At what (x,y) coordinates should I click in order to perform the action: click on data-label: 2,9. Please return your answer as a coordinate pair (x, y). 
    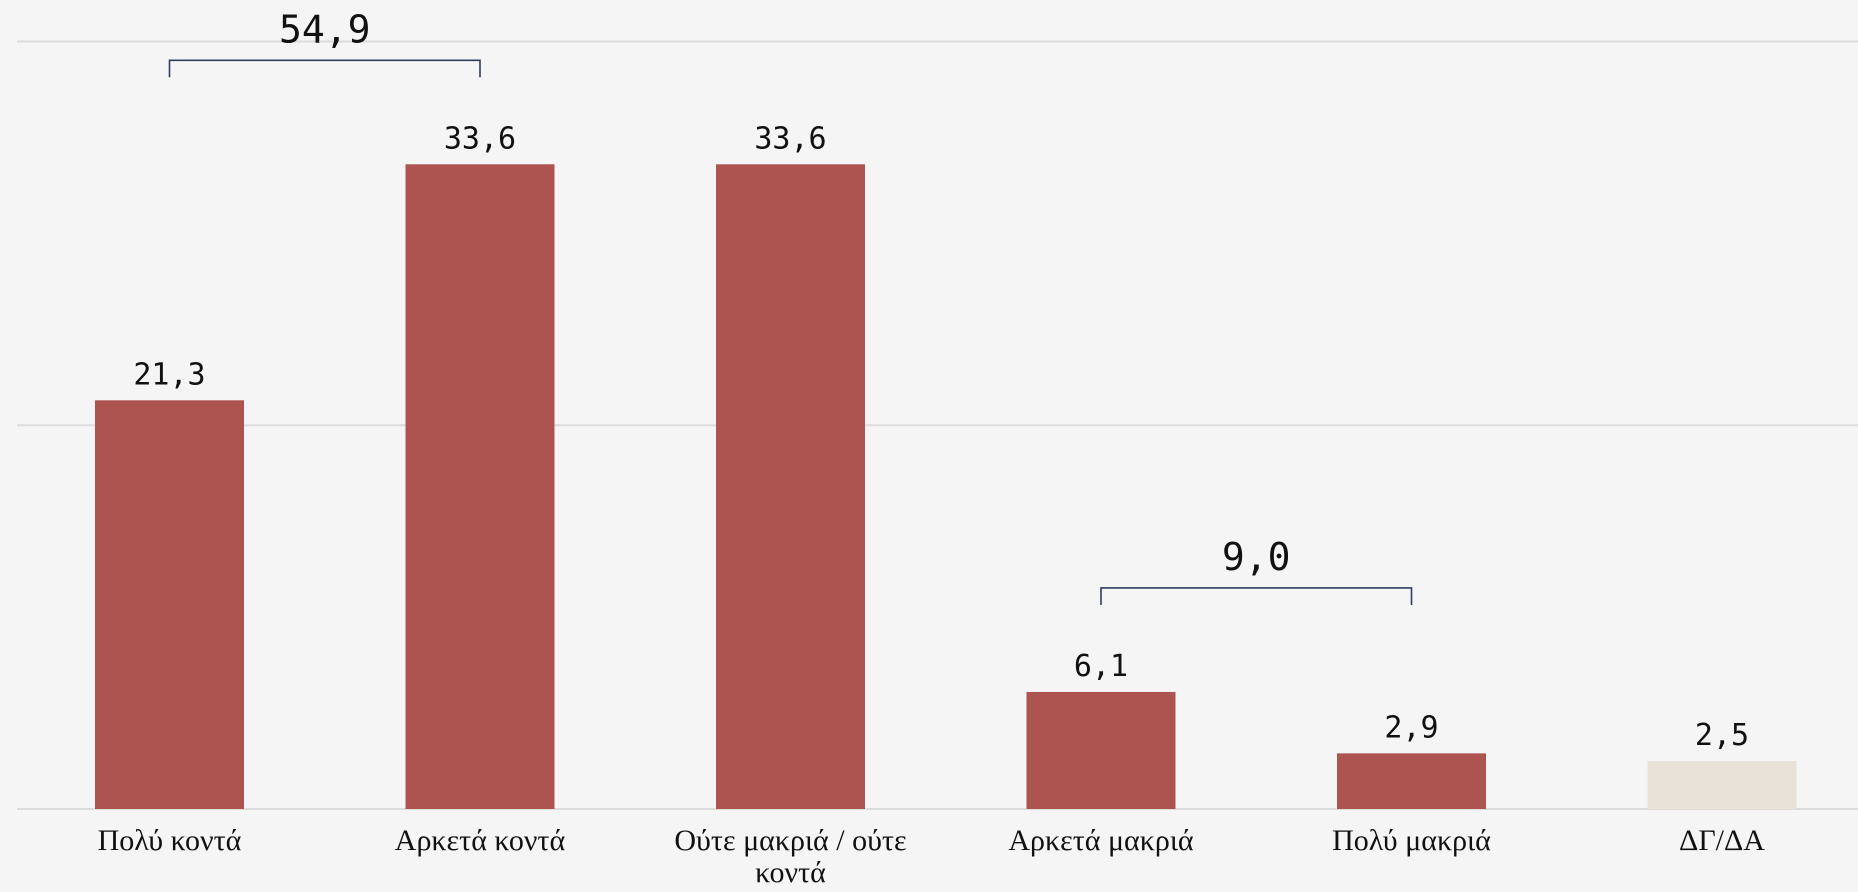
    Looking at the image, I should click on (1411, 727).